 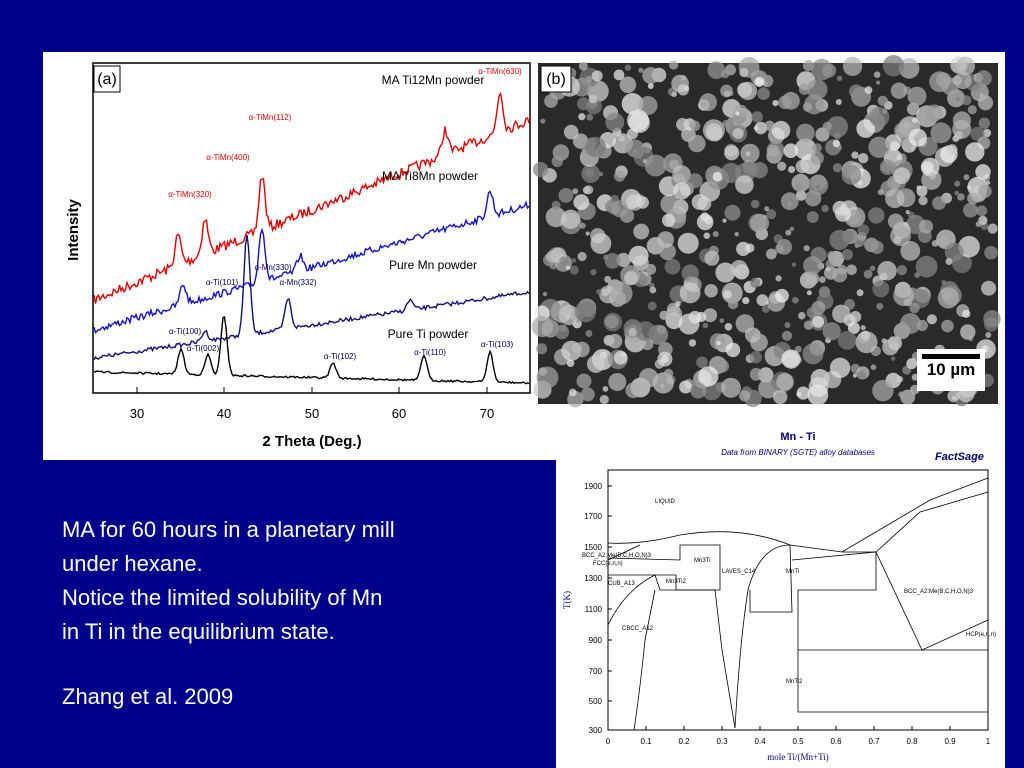 I want to click on citation: Zhang et al. 2009, so click(x=148, y=696).